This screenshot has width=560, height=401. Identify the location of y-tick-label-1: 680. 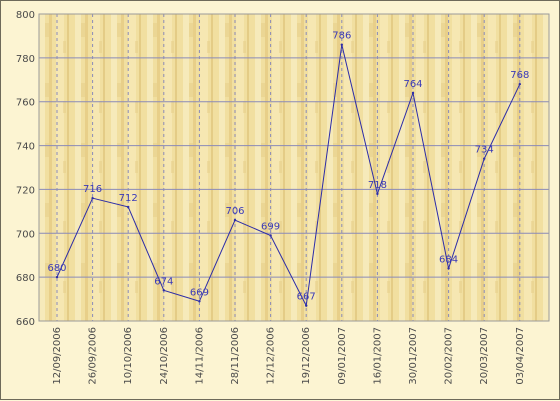
(25, 278).